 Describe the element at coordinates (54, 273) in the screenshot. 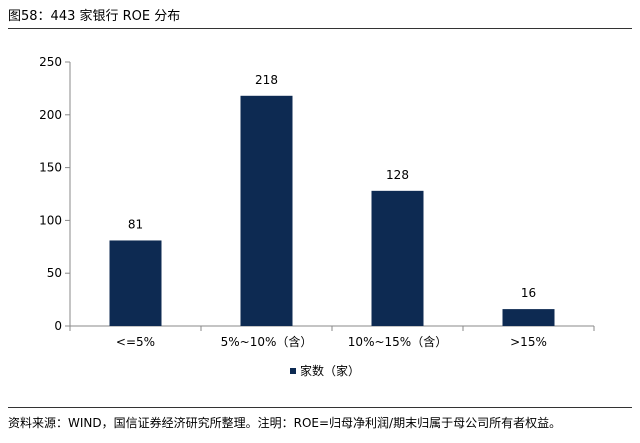

I see `y-tick-label: 50` at that location.